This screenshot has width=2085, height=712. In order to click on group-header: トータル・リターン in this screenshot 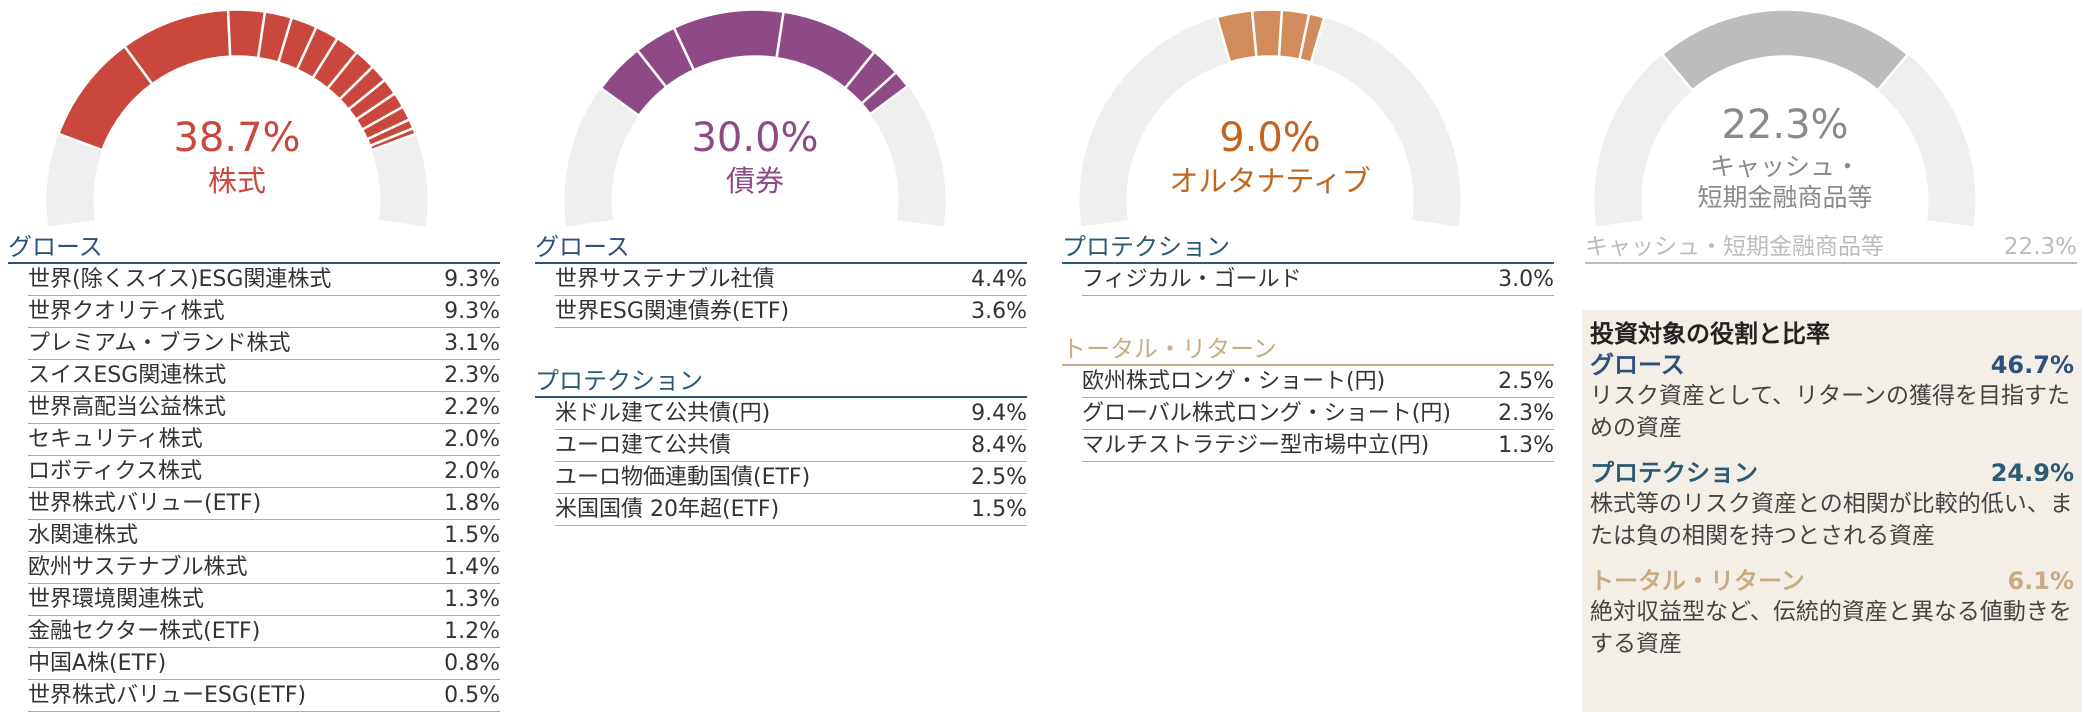, I will do `click(1308, 350)`.